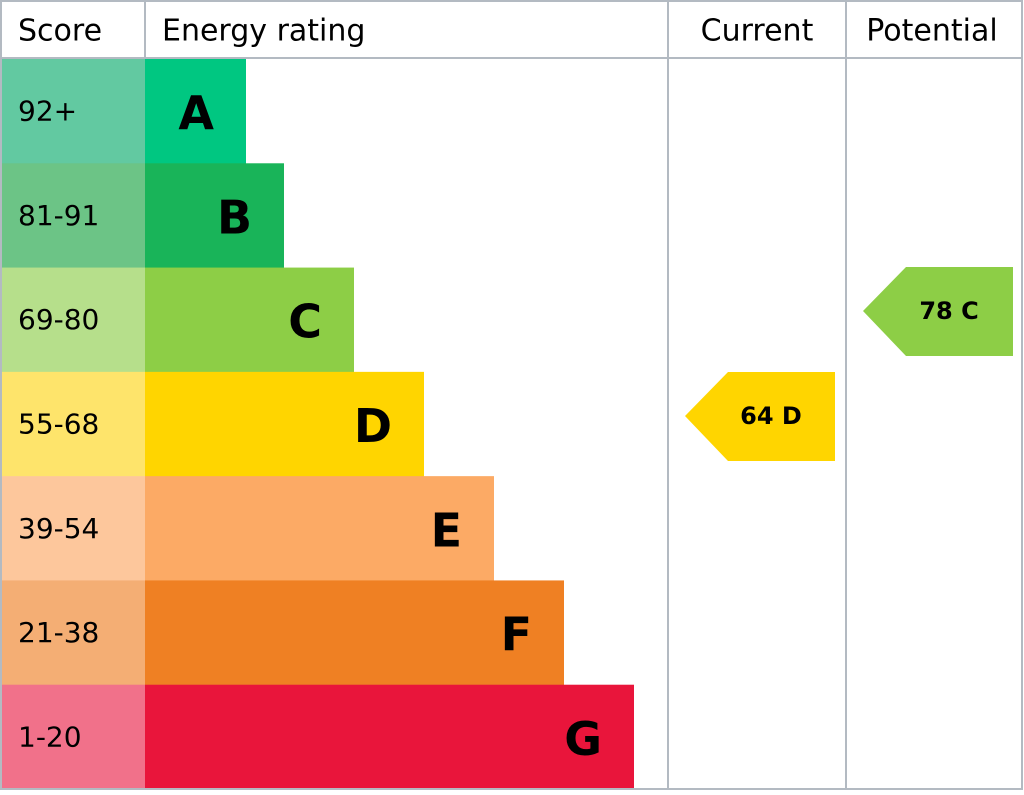 This screenshot has width=1024, height=795. I want to click on rating-letter: F, so click(516, 635).